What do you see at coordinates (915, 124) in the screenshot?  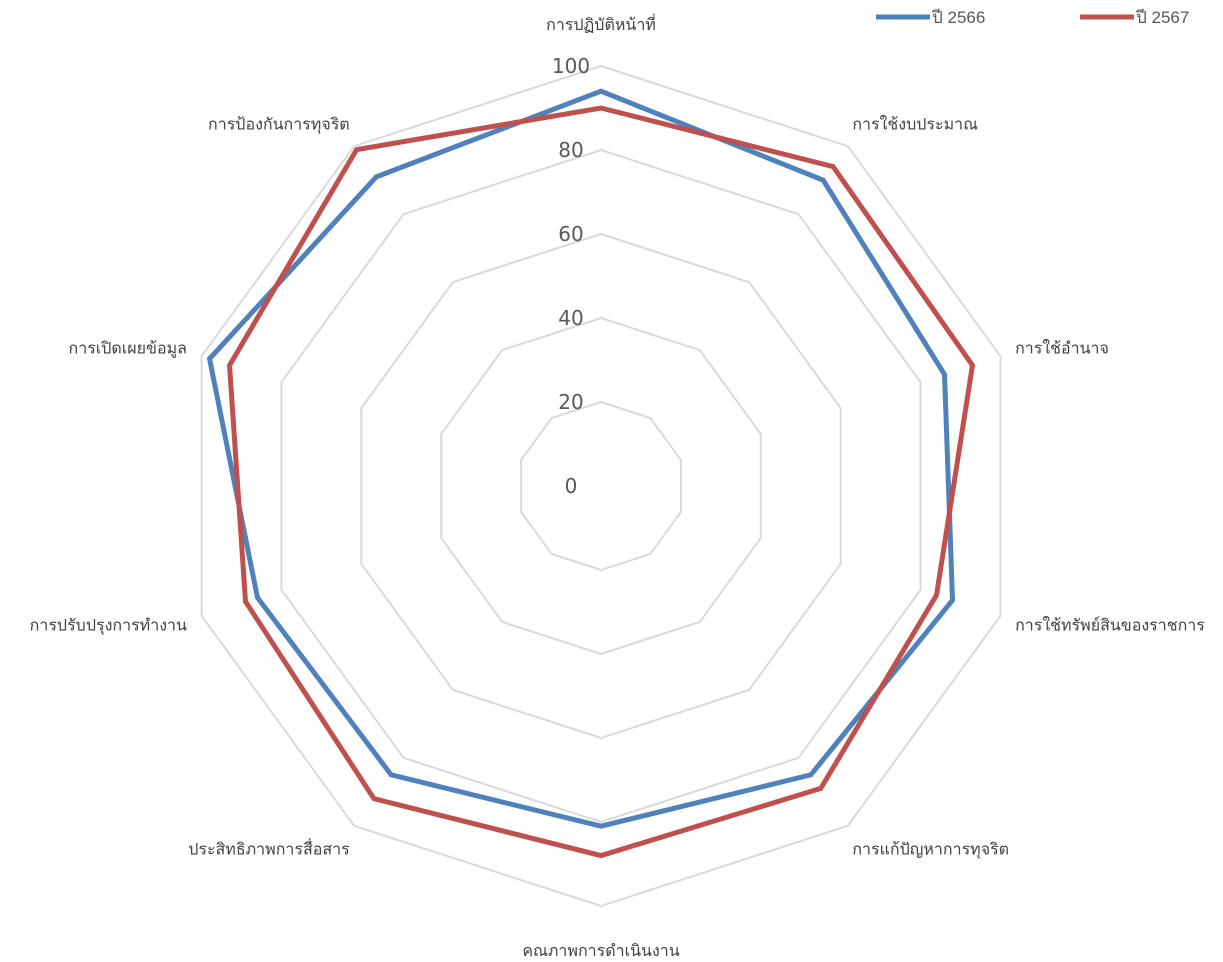 I see `category-label: การใช้งบประมาณ` at bounding box center [915, 124].